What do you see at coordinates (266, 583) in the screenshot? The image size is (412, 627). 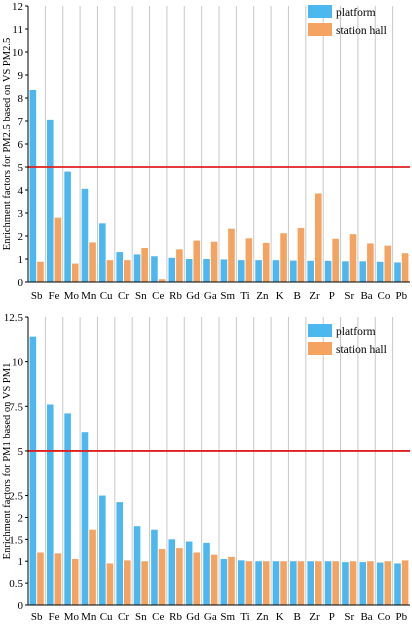 I see `bar-station-hall-zn` at bounding box center [266, 583].